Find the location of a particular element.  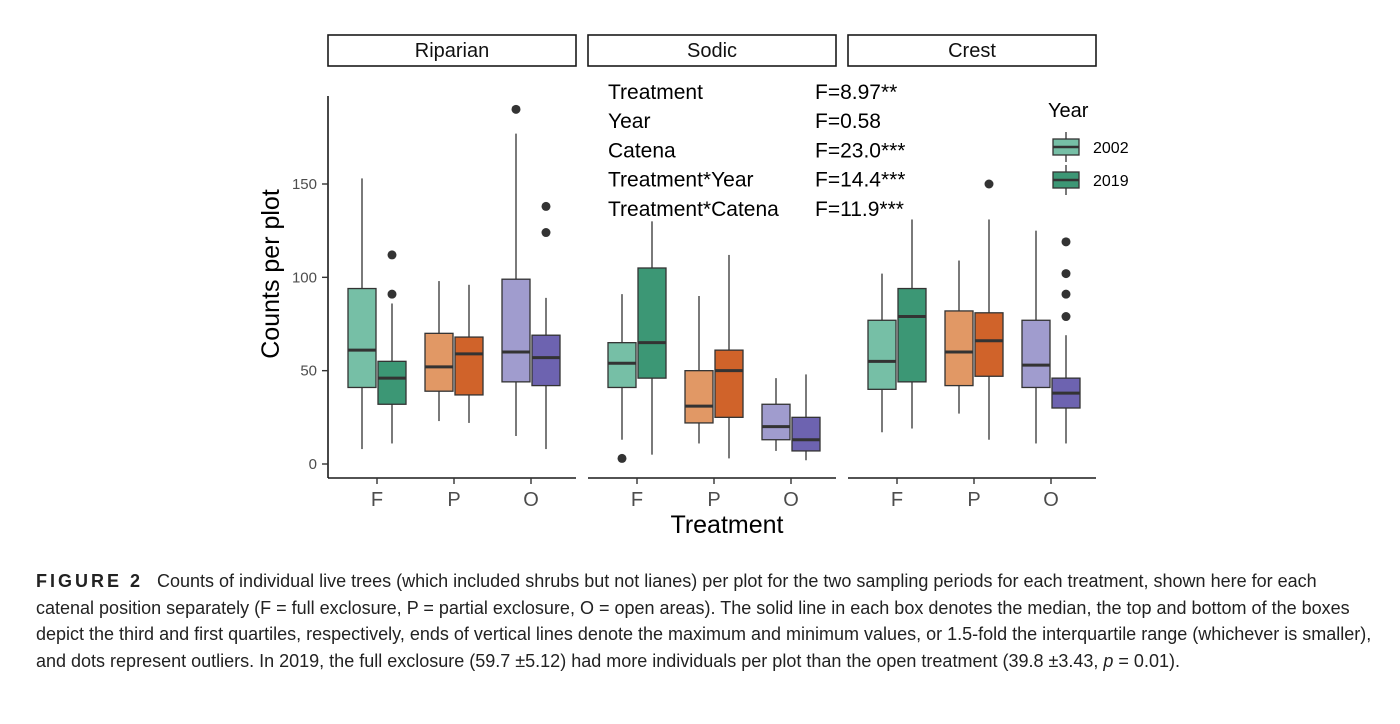

panel-sodic: Sodic F P O is located at coordinates (712, 272).